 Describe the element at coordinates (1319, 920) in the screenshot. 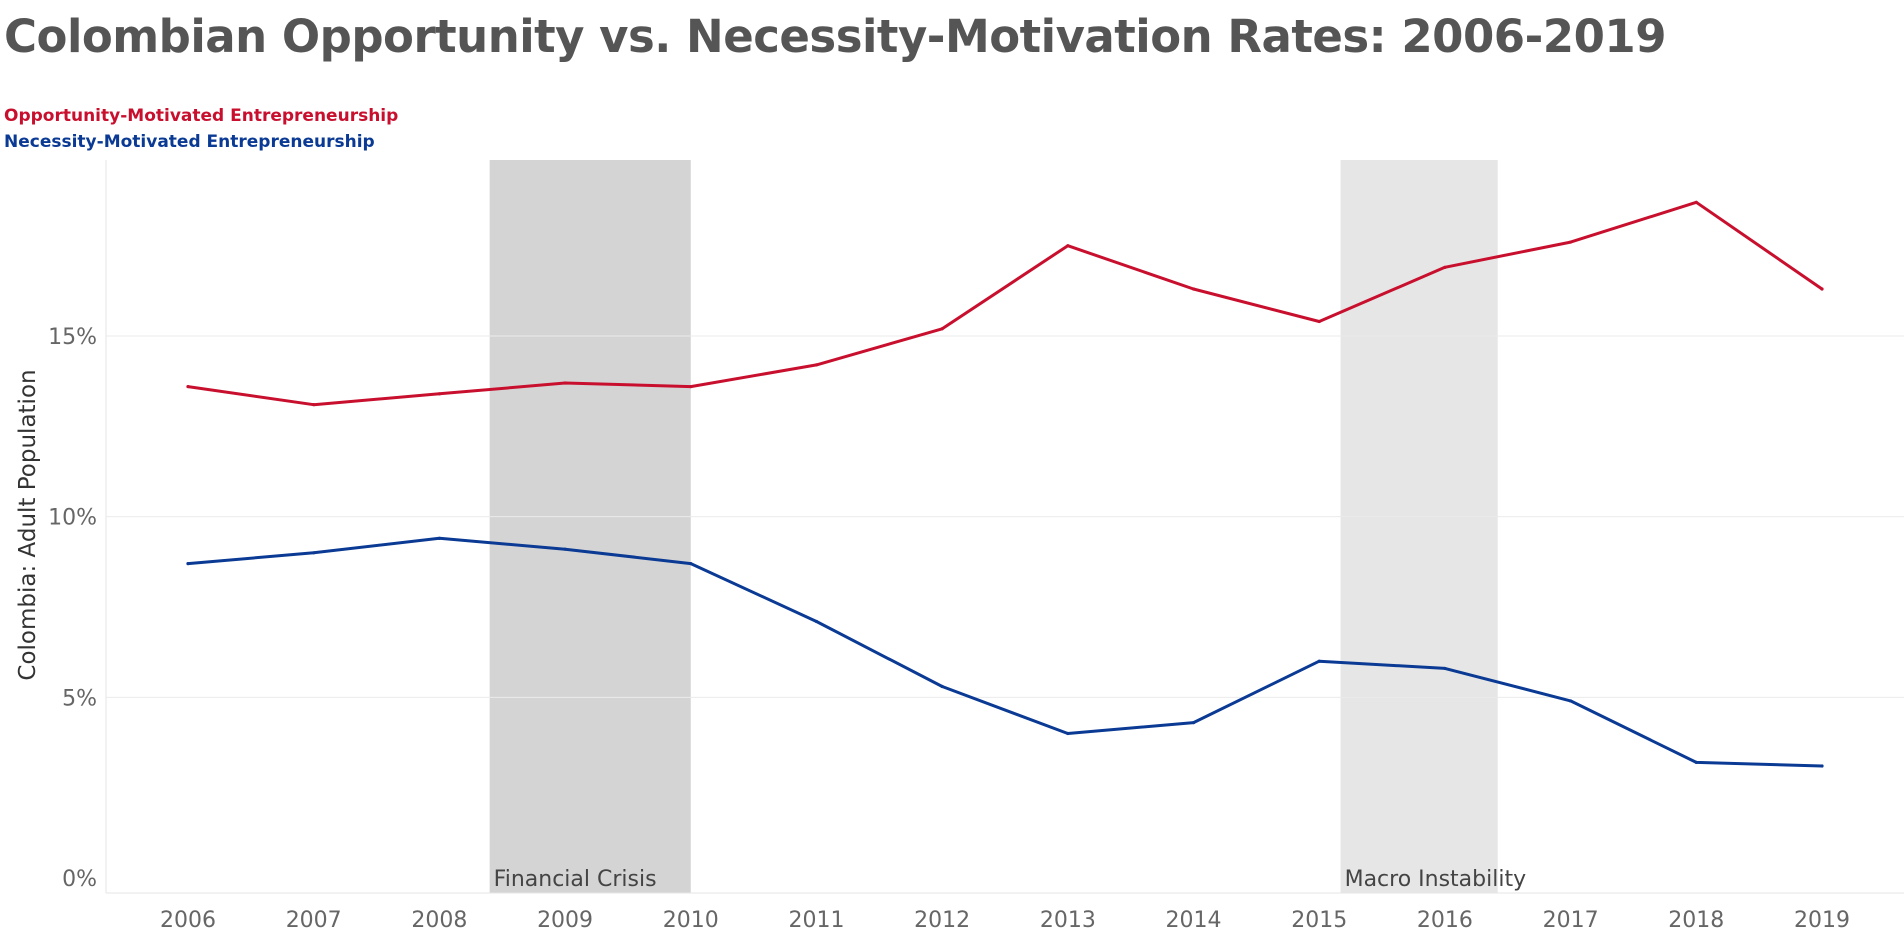

I see `x-tick-label-9: 2015` at that location.